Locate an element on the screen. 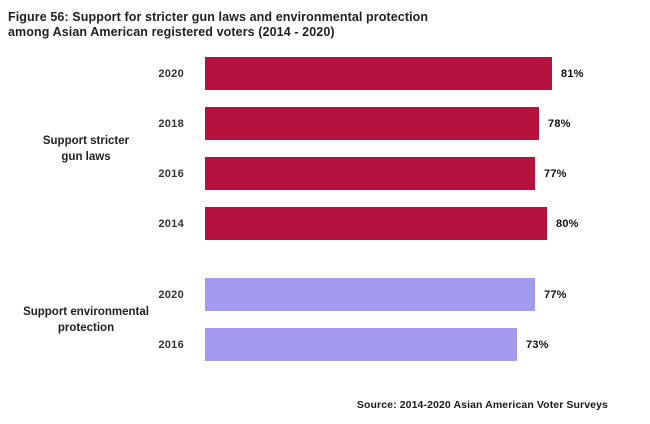 Image resolution: width=650 pixels, height=424 pixels. bar-row: 2018 78% is located at coordinates (325, 123).